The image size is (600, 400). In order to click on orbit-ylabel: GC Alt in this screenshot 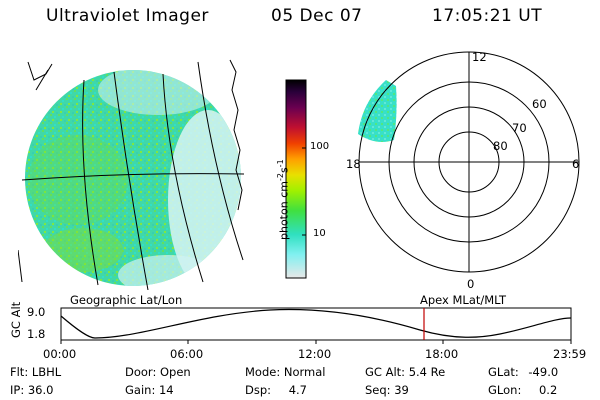, I will do `click(16, 320)`.